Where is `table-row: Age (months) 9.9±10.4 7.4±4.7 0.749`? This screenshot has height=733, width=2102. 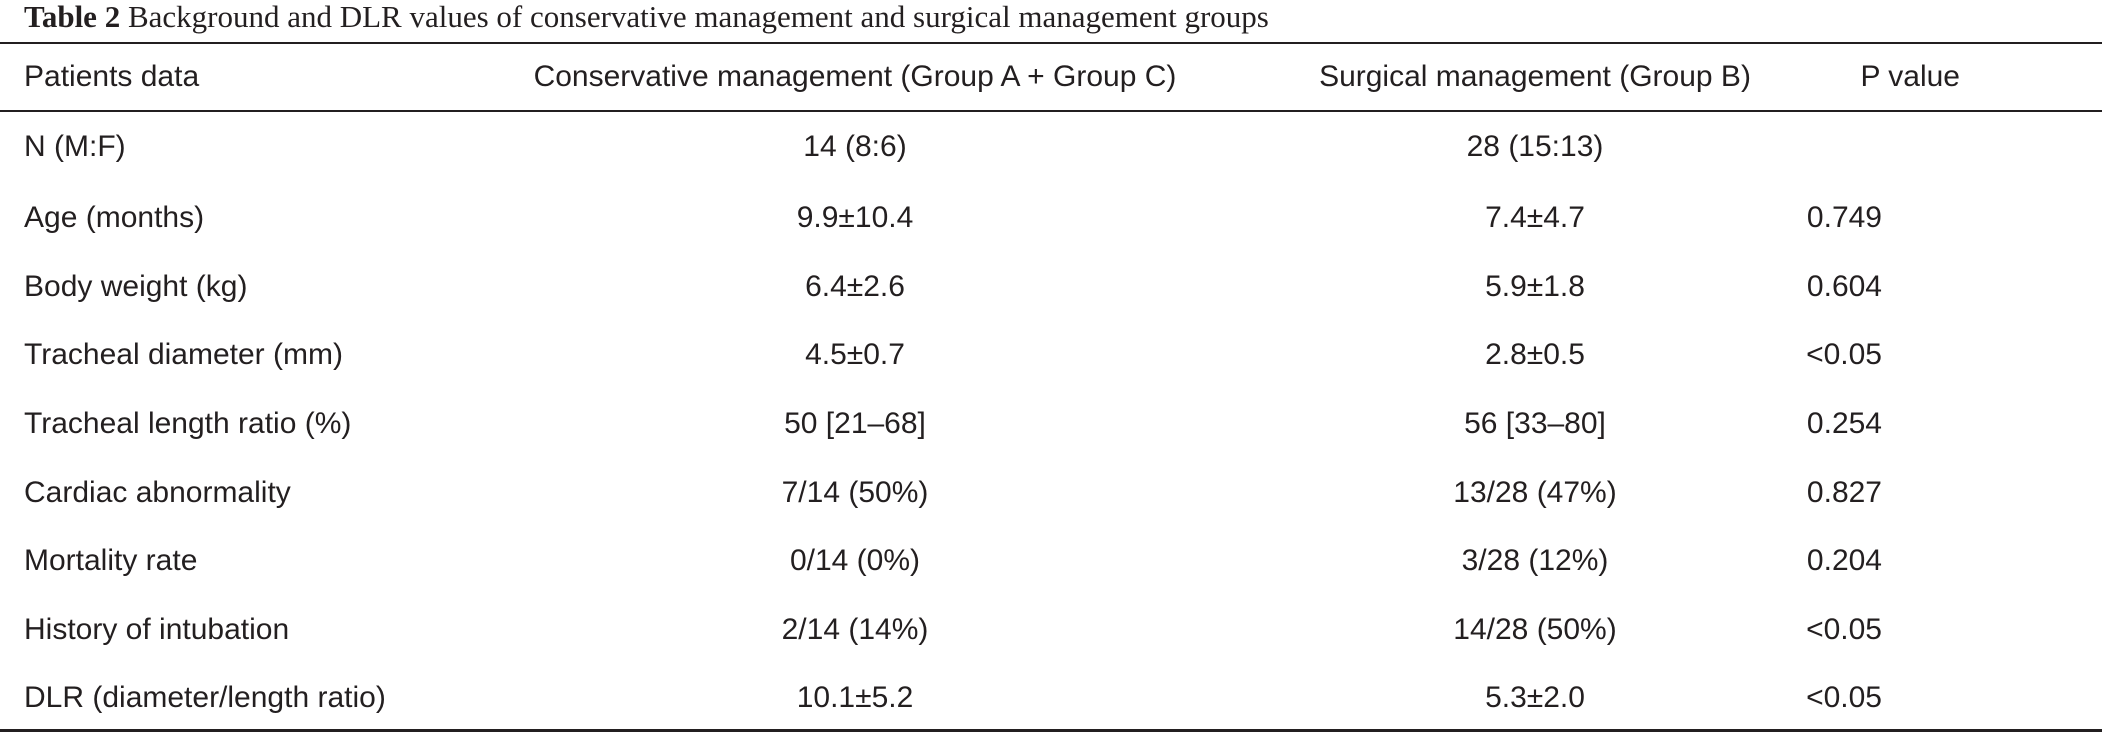 table-row: Age (months) 9.9±10.4 7.4±4.7 0.749 is located at coordinates (1051, 218).